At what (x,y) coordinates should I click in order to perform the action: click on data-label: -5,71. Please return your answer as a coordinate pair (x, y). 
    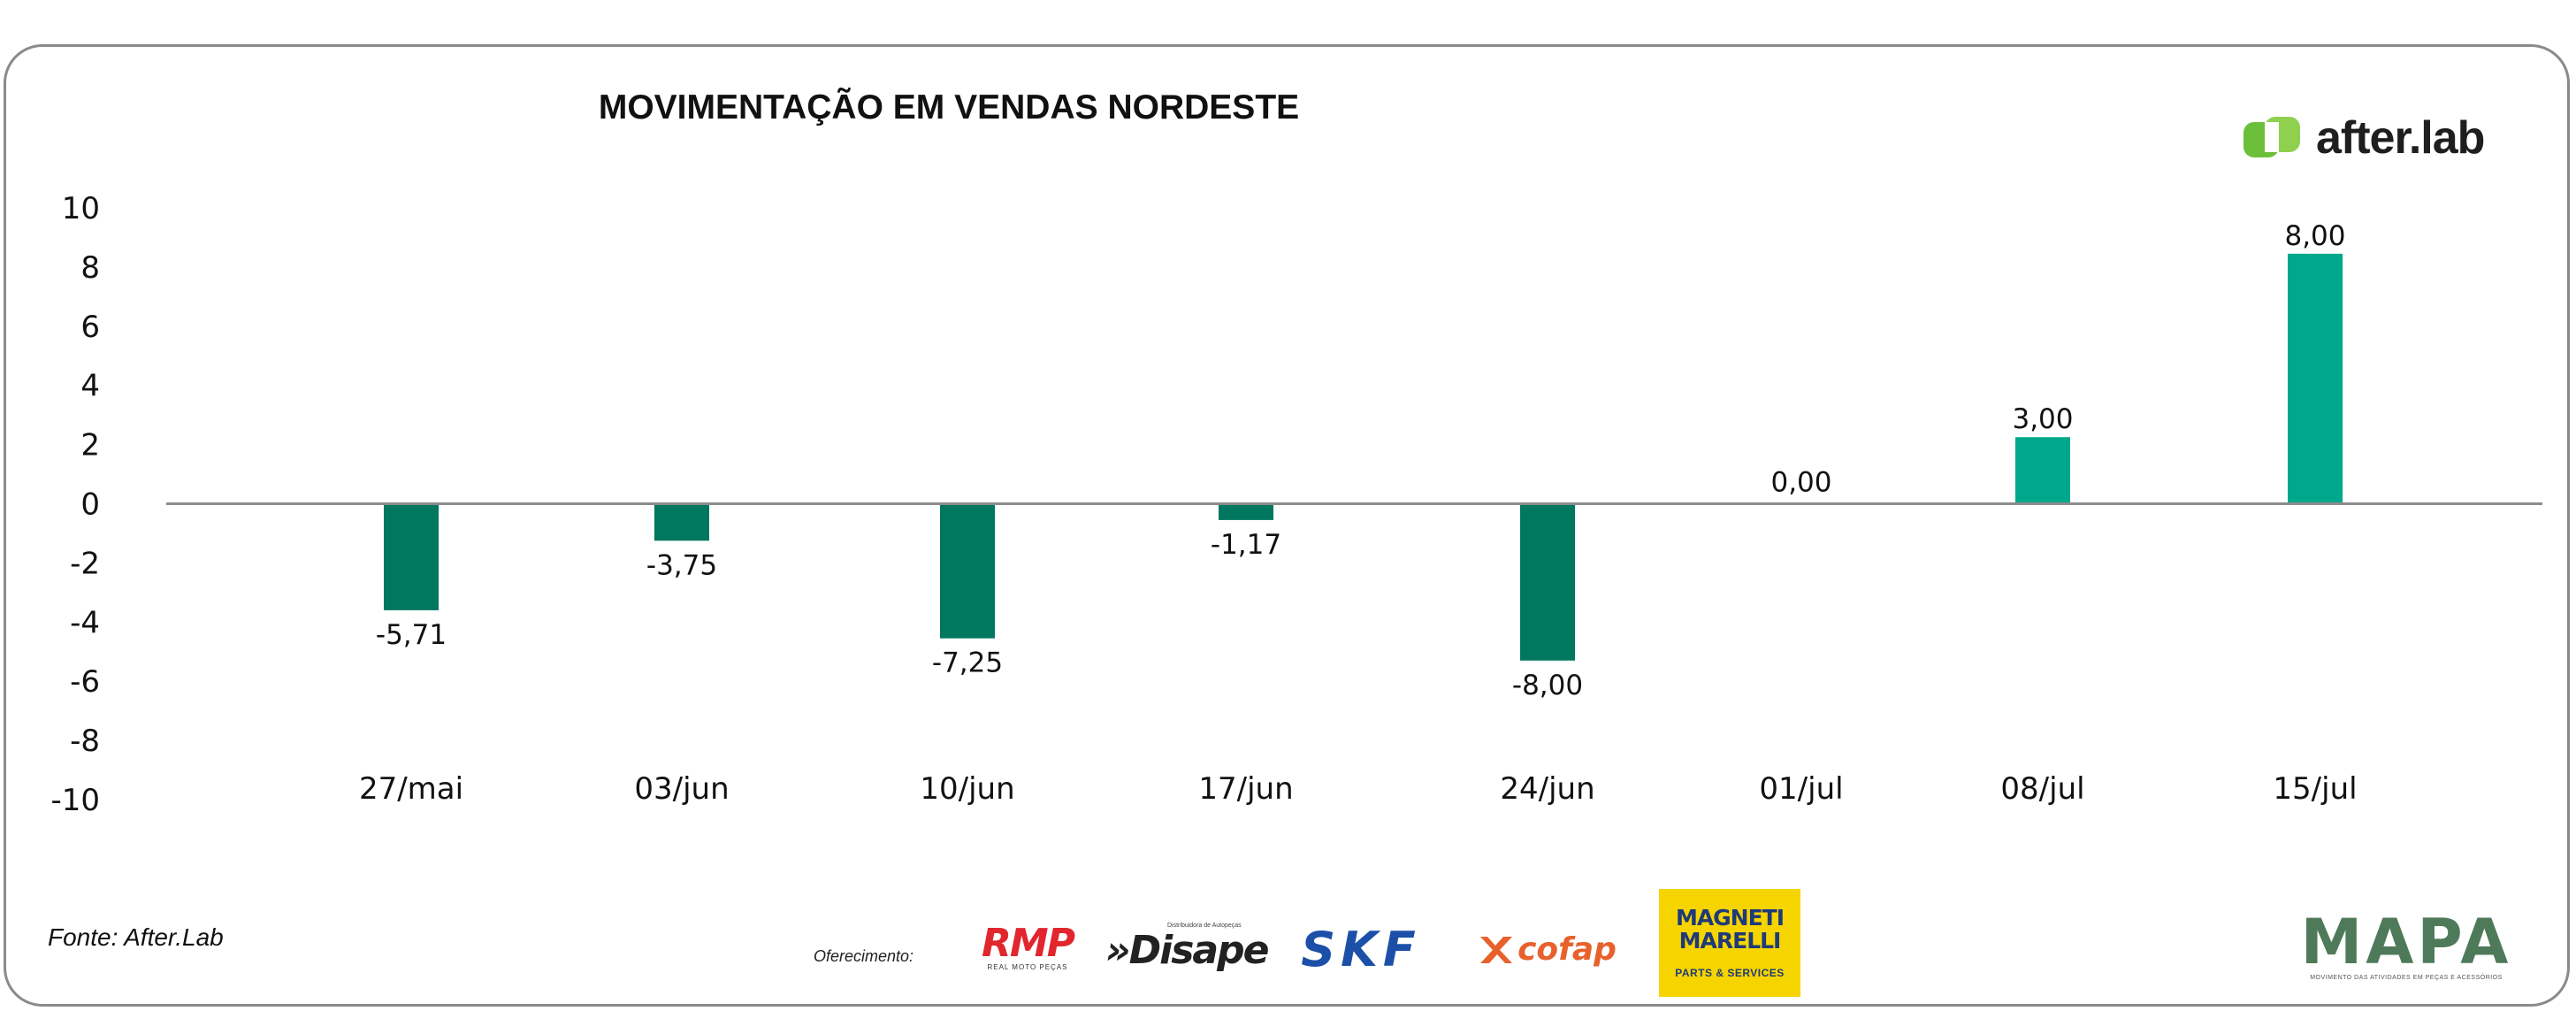
    Looking at the image, I should click on (411, 635).